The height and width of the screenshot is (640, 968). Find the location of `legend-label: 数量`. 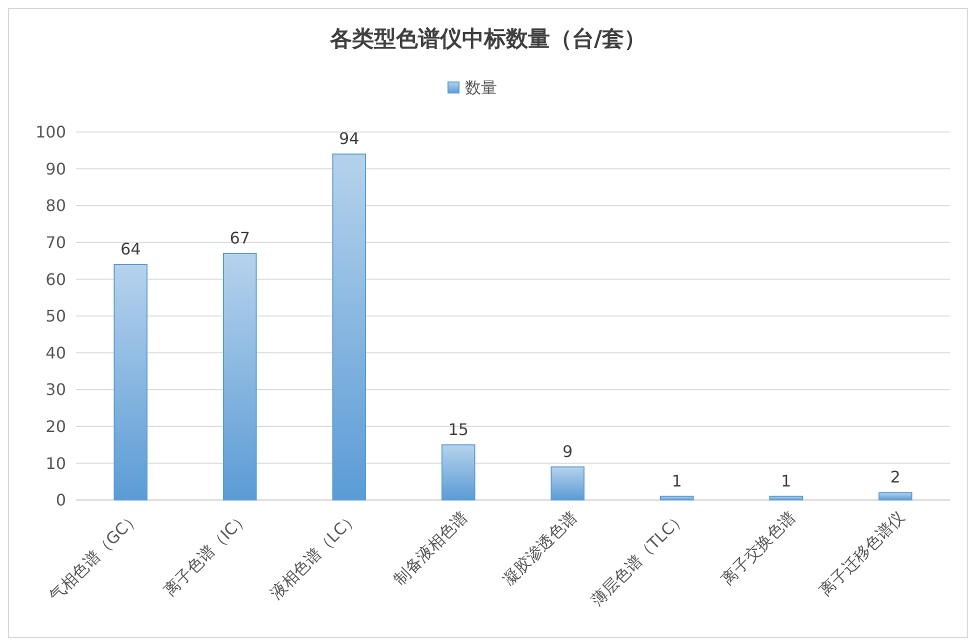

legend-label: 数量 is located at coordinates (481, 87).